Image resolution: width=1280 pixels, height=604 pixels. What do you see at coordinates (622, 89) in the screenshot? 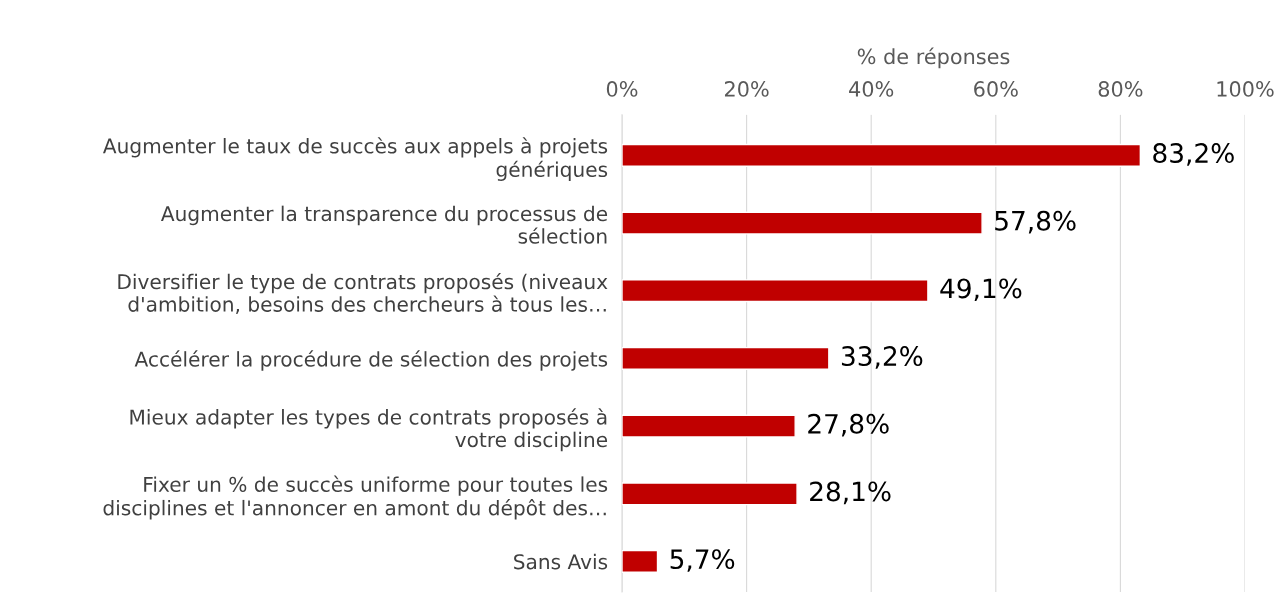
I see `x-tick-label: 0%` at bounding box center [622, 89].